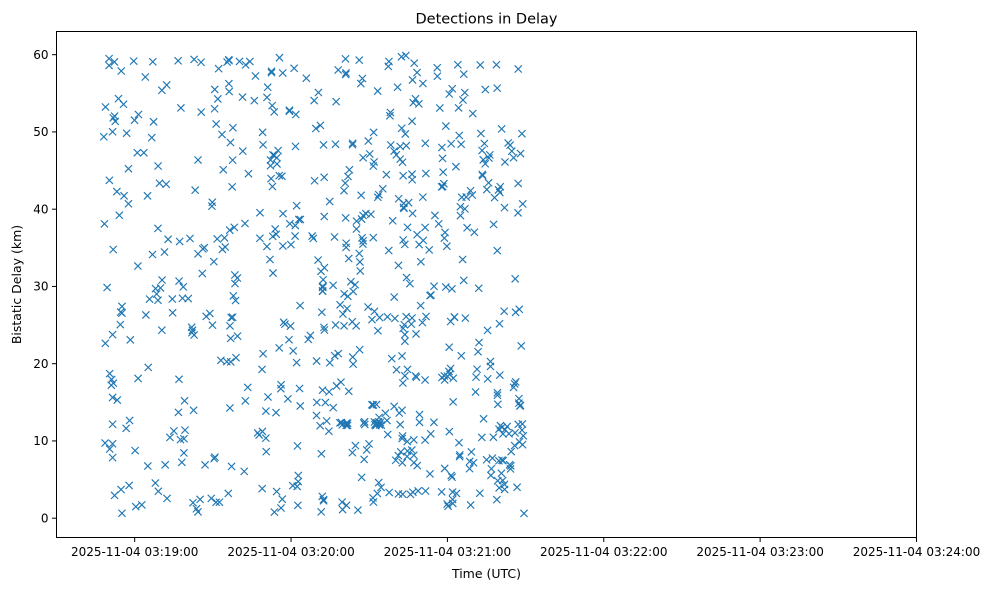 The width and height of the screenshot is (989, 594). Describe the element at coordinates (486, 573) in the screenshot. I see `x-axis-label: Time (UTC)` at that location.